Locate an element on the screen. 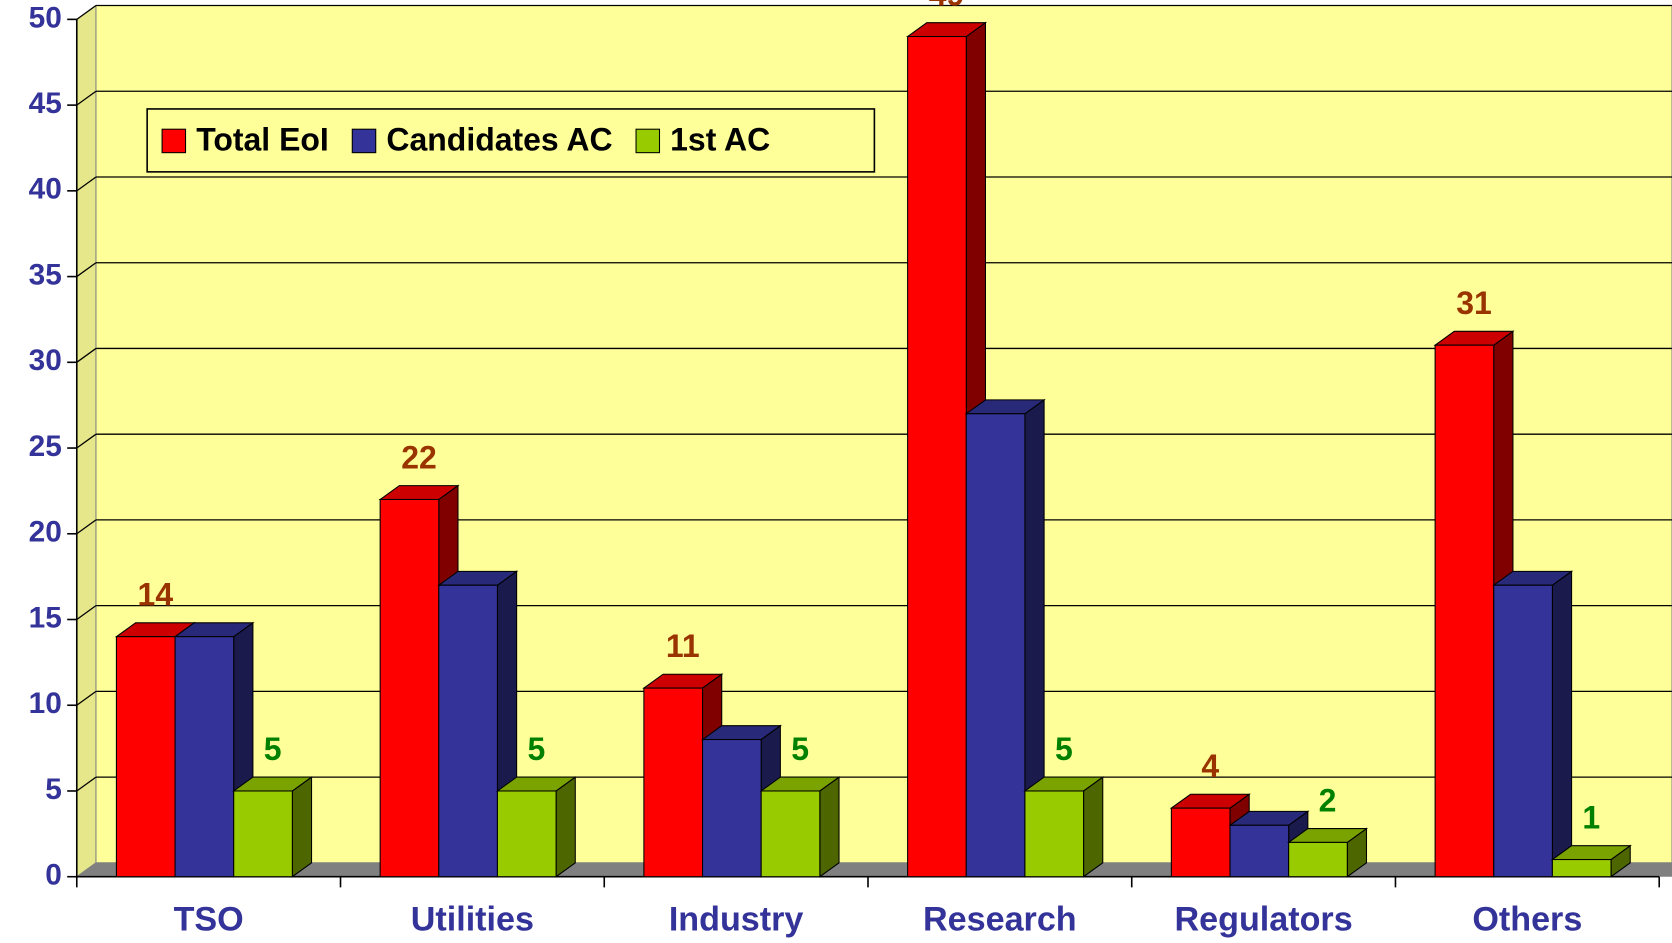 The width and height of the screenshot is (1672, 943). y-tick-label: 50 is located at coordinates (45, 17).